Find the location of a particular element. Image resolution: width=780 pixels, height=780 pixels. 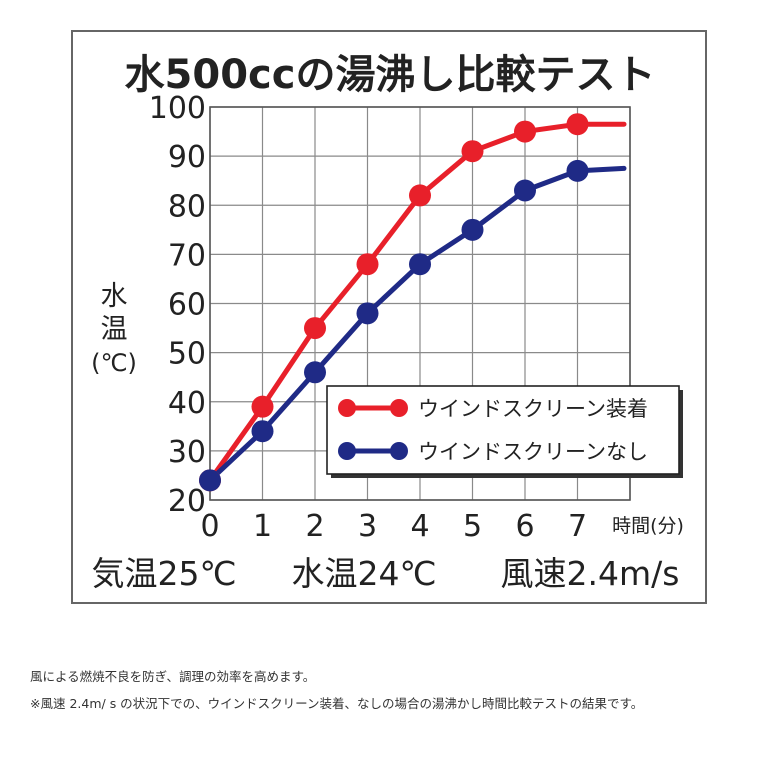

x-tick-label: 3 is located at coordinates (367, 526).